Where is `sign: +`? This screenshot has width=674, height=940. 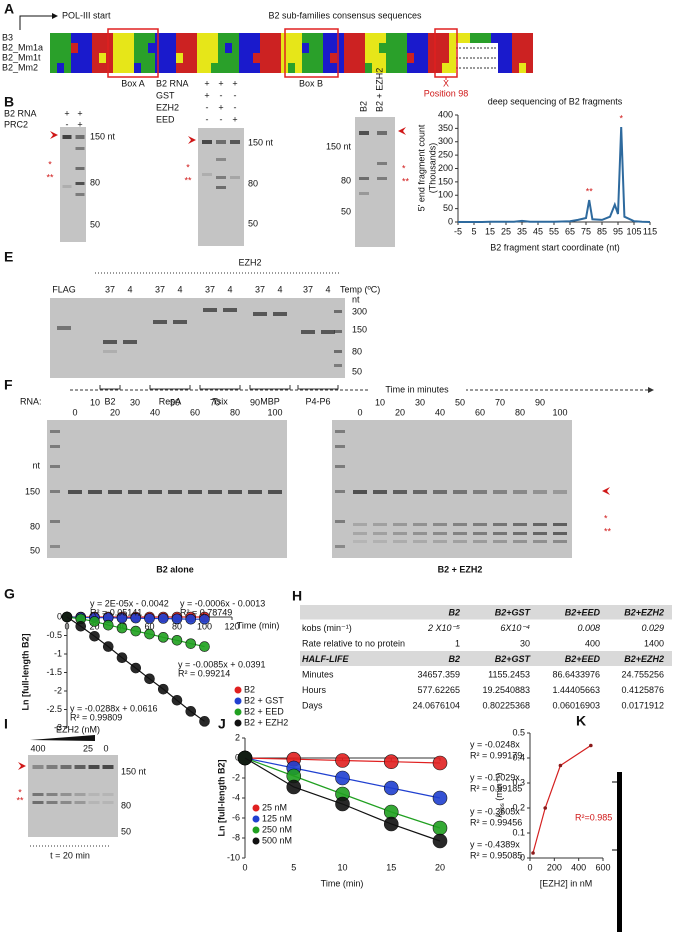 sign: + is located at coordinates (220, 83).